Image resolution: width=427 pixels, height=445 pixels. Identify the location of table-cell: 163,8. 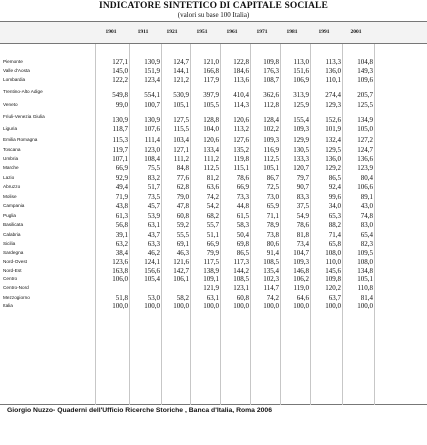
(120, 271).